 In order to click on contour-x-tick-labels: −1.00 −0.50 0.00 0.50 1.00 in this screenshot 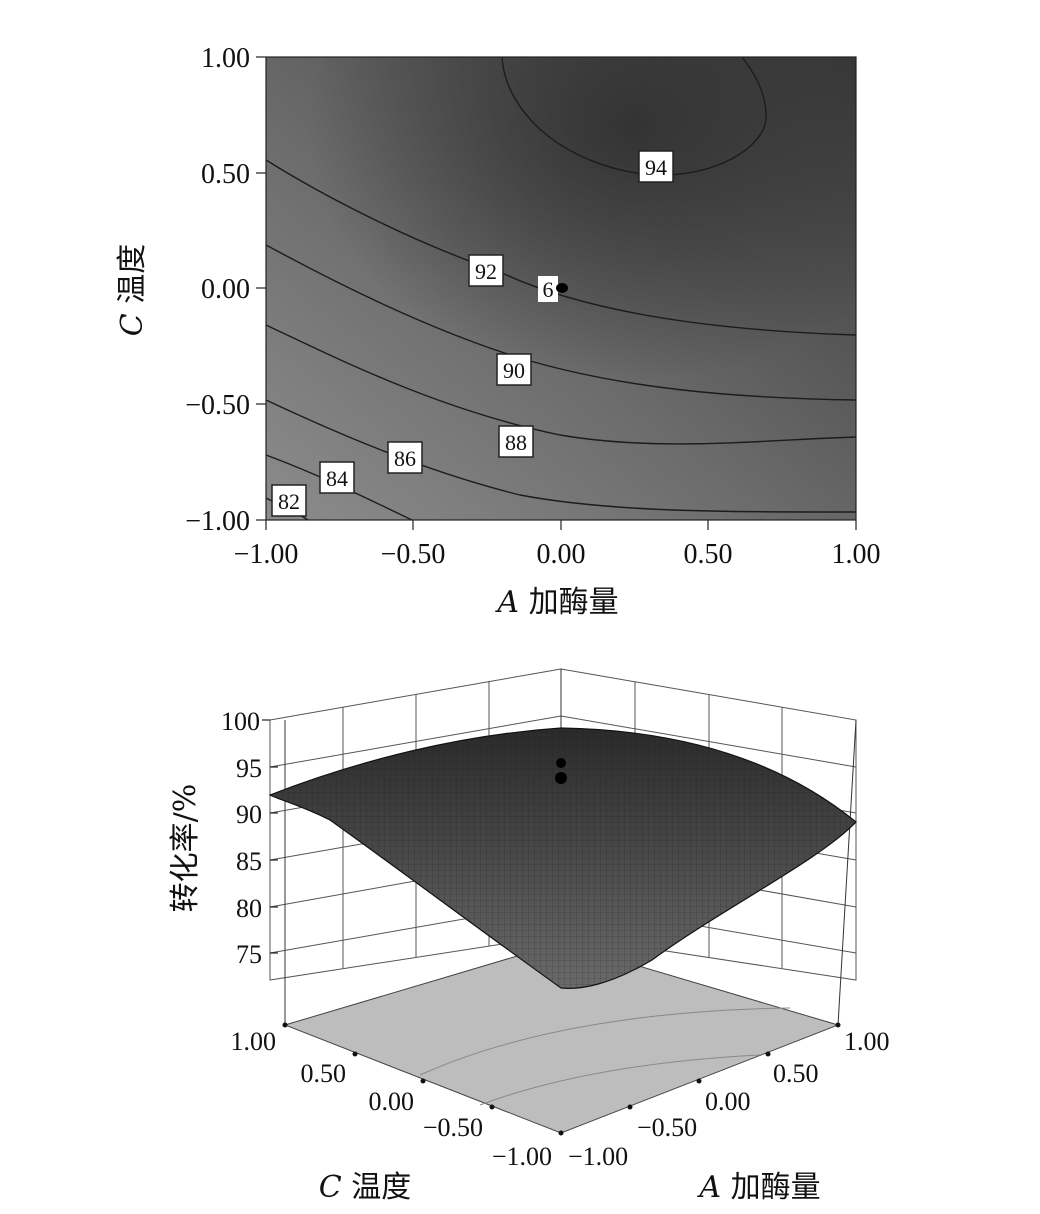, I will do `click(557, 554)`.